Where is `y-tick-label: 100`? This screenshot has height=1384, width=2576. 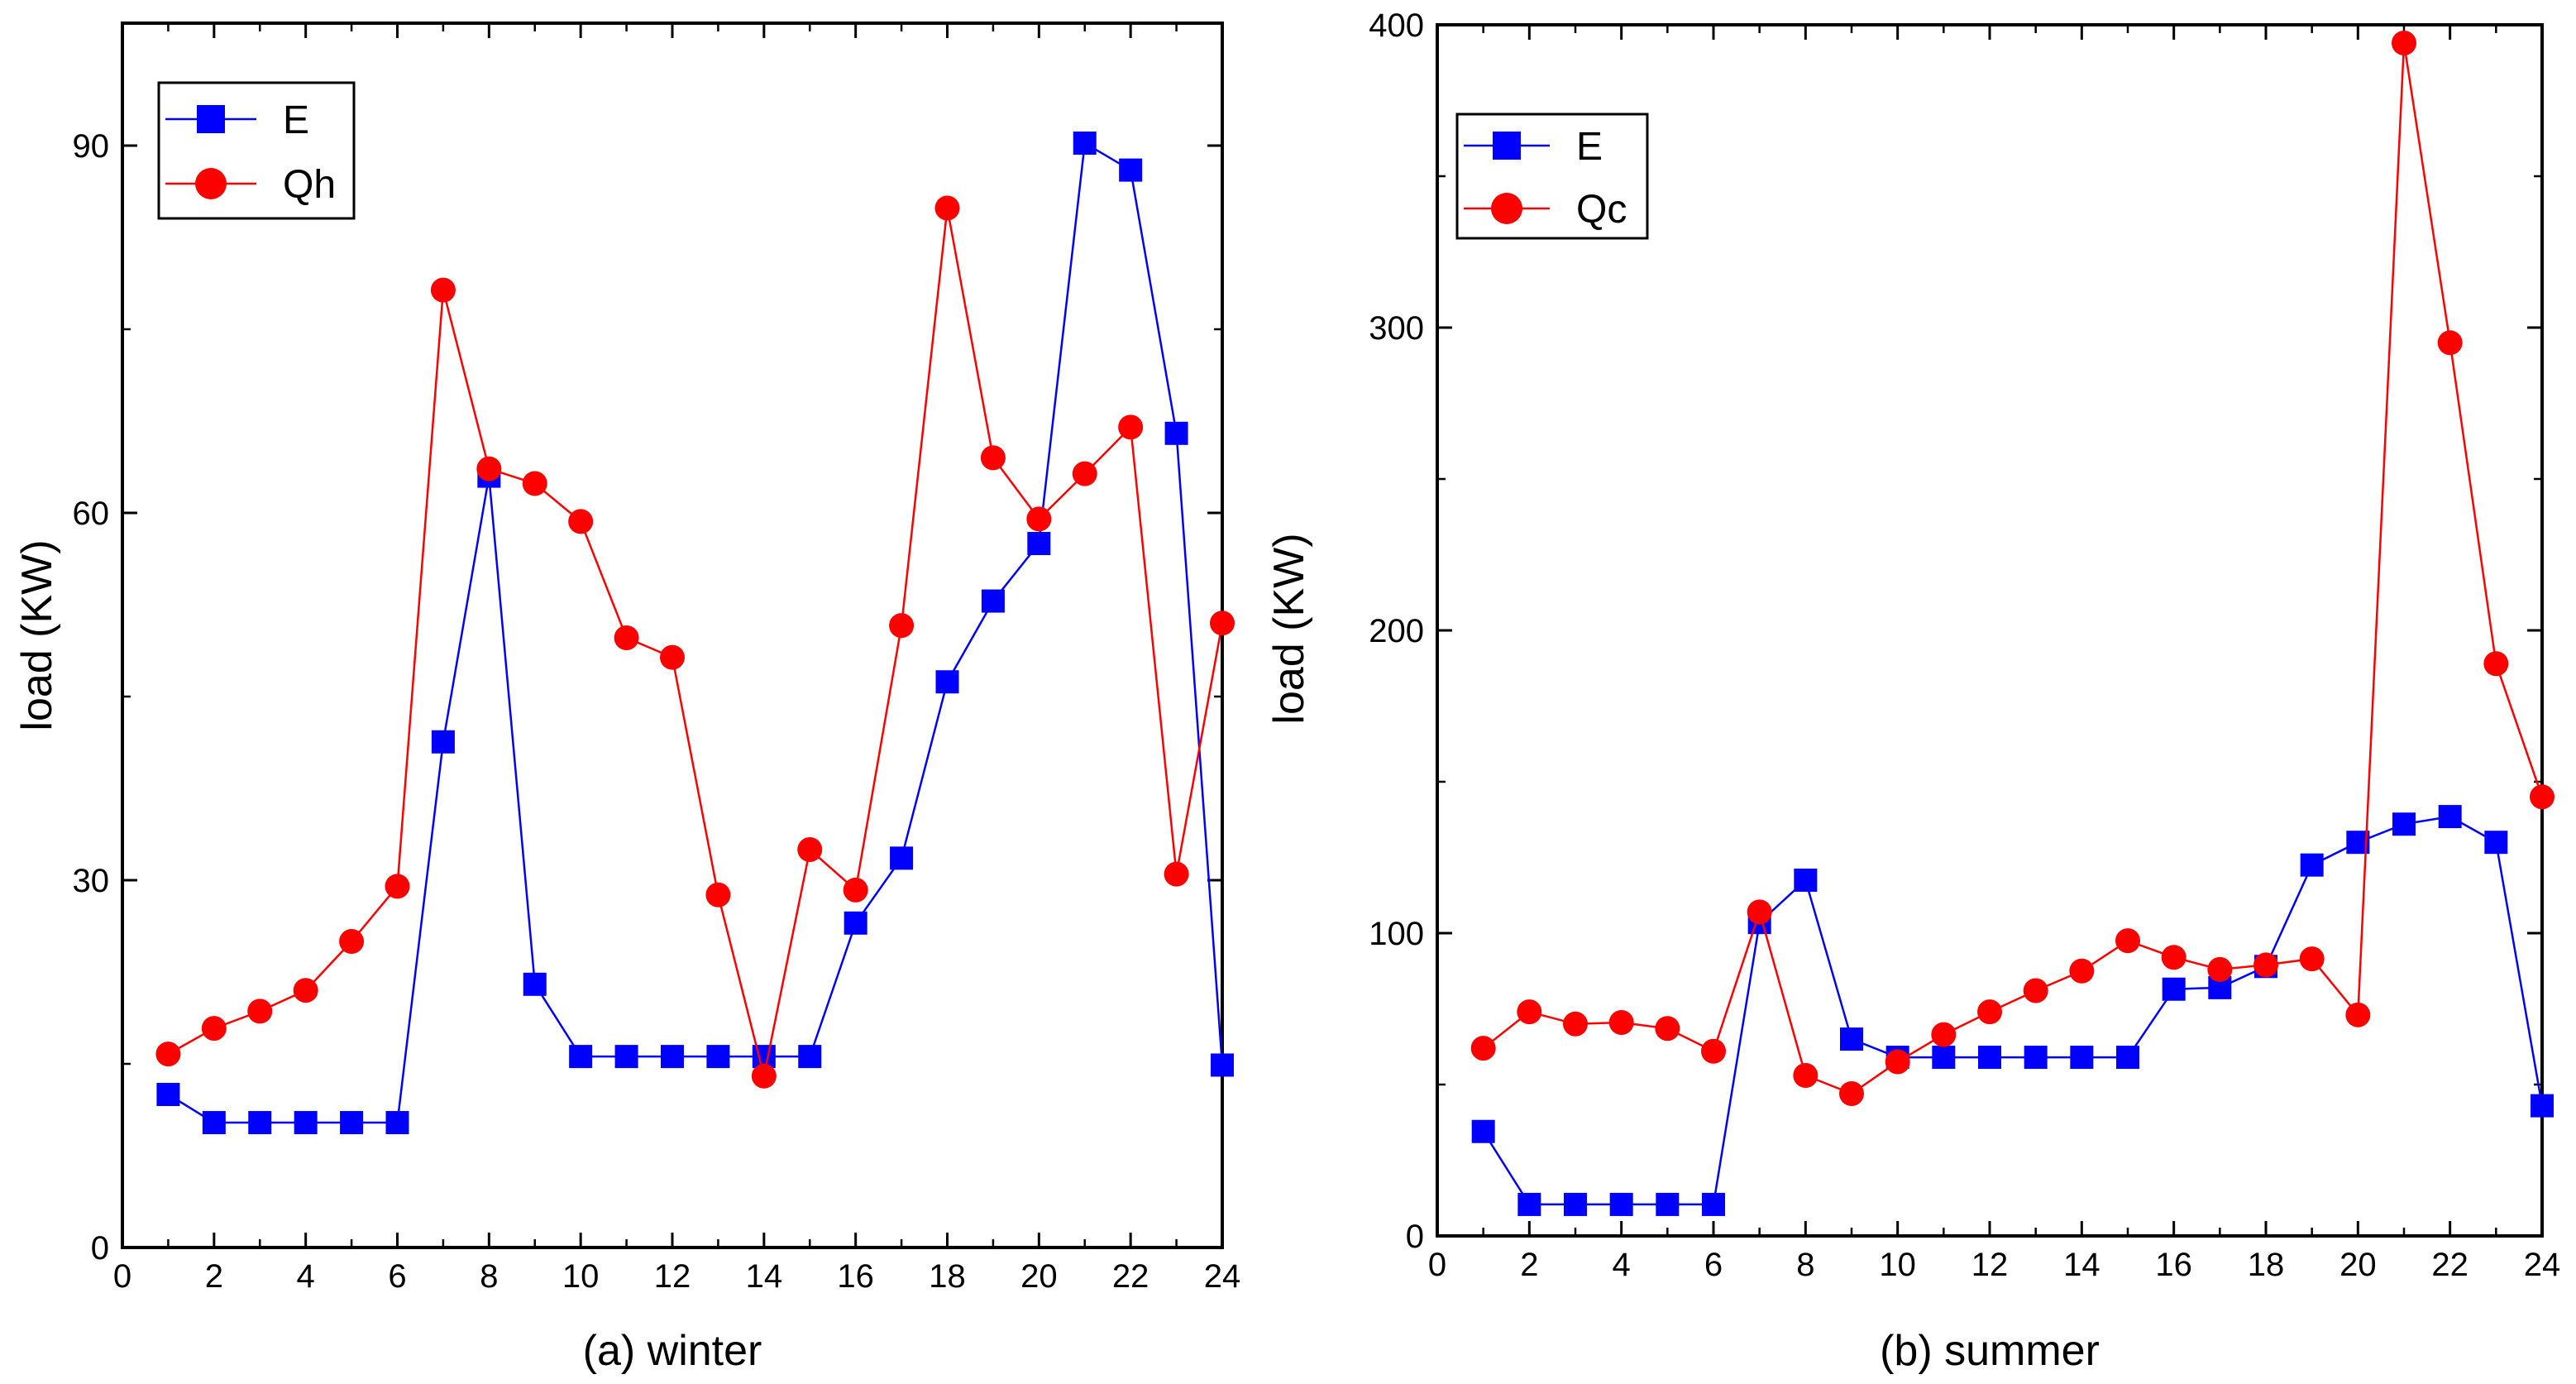
y-tick-label: 100 is located at coordinates (1396, 934).